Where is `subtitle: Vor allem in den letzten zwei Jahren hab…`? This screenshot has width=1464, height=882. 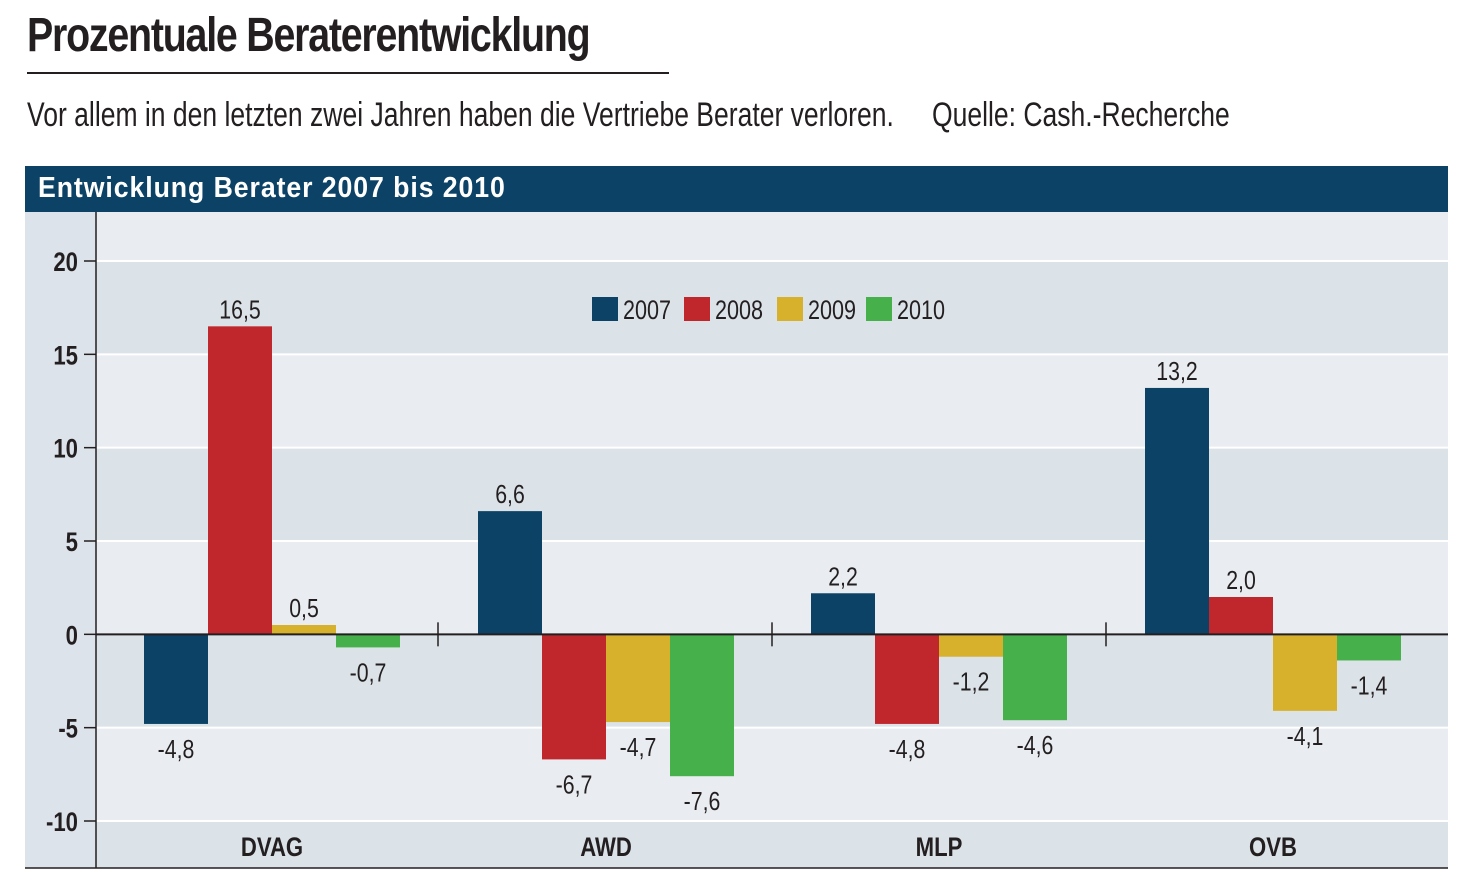 subtitle: Vor allem in den letzten zwei Jahren hab… is located at coordinates (460, 115).